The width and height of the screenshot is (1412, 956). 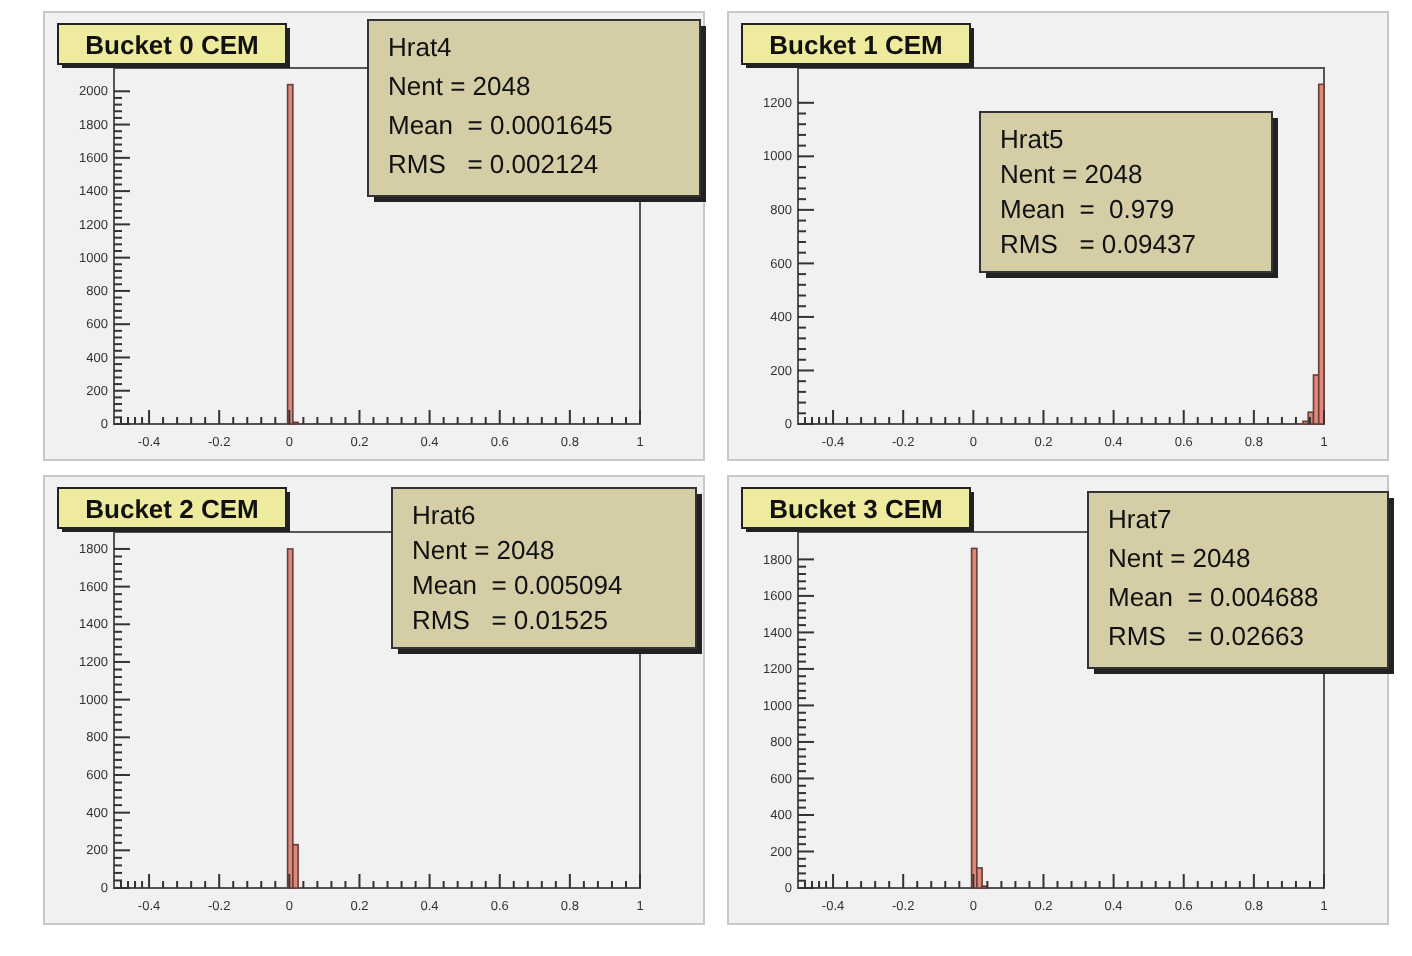 I want to click on chart-title: Bucket 2 CEM, so click(x=172, y=509).